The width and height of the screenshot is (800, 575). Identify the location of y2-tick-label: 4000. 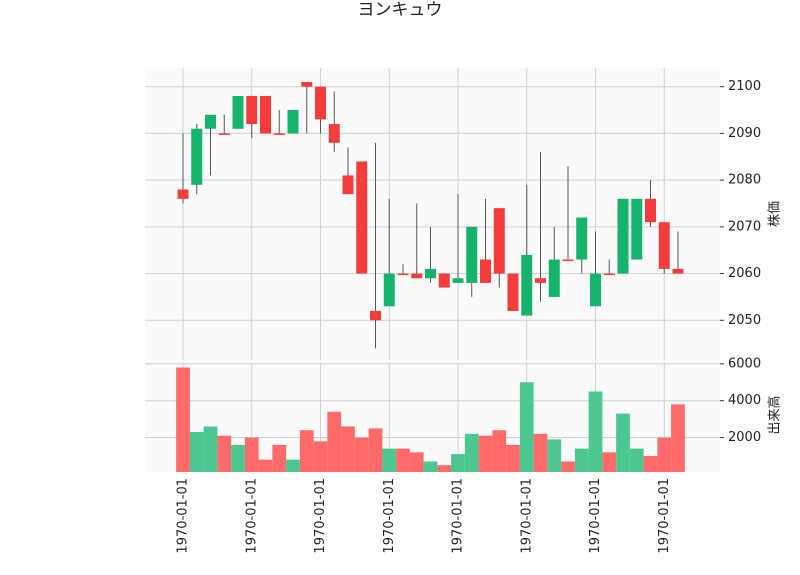
(744, 400).